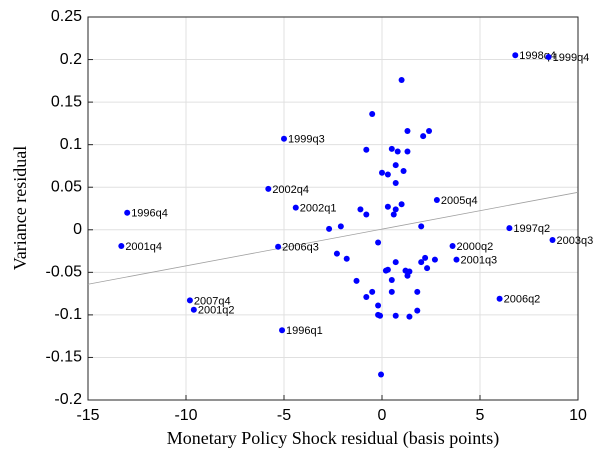 This screenshot has width=597, height=457. What do you see at coordinates (290, 190) in the screenshot?
I see `point-label: 2002q4` at bounding box center [290, 190].